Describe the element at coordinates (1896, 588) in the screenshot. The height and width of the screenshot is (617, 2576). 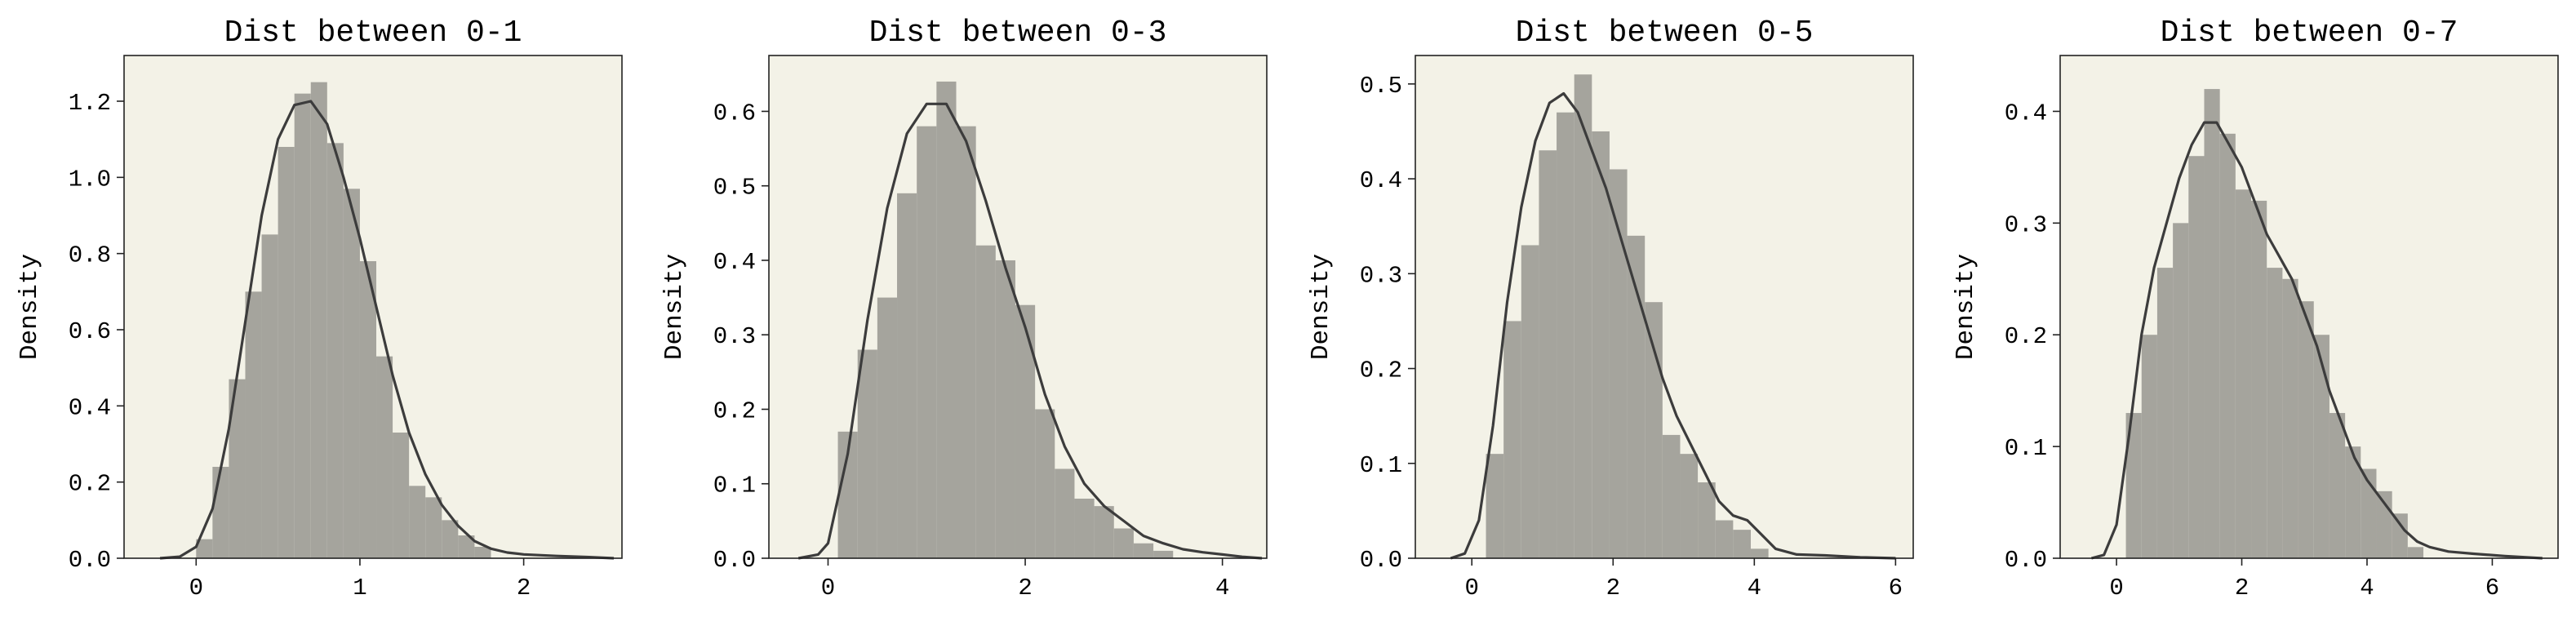
I see `x-tick-label: 6` at that location.